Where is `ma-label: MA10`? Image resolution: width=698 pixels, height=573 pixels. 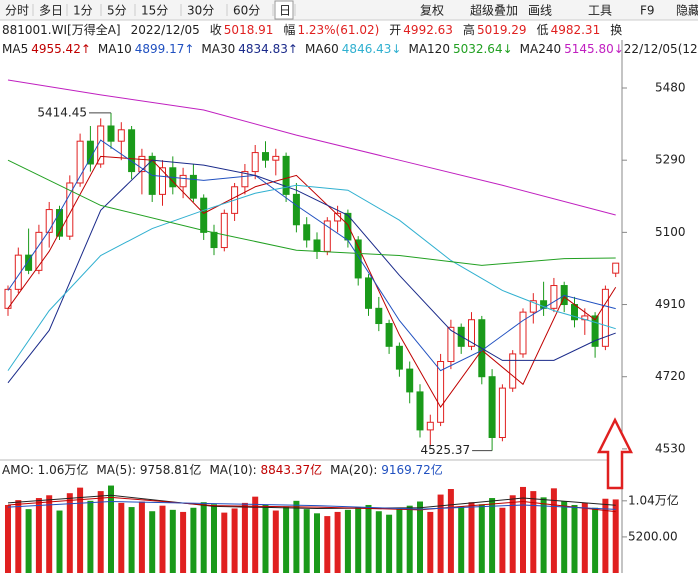 ma-label: MA10 is located at coordinates (115, 49).